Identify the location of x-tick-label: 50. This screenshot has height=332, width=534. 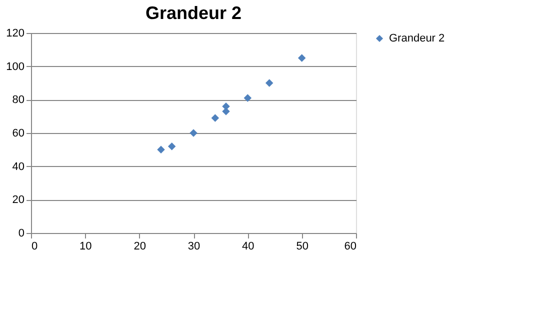
(302, 246).